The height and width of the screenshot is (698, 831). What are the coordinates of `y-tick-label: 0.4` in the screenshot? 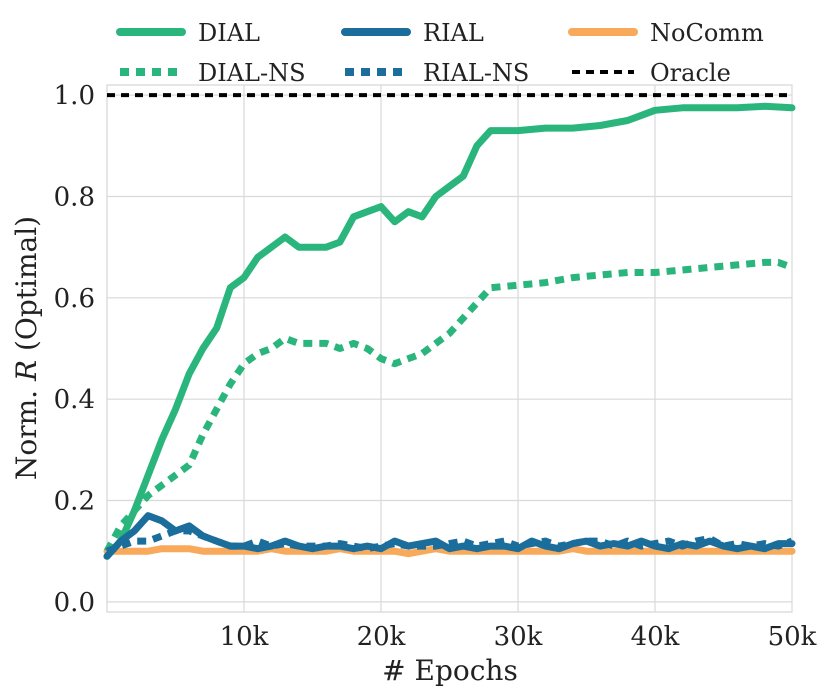 It's located at (74, 400).